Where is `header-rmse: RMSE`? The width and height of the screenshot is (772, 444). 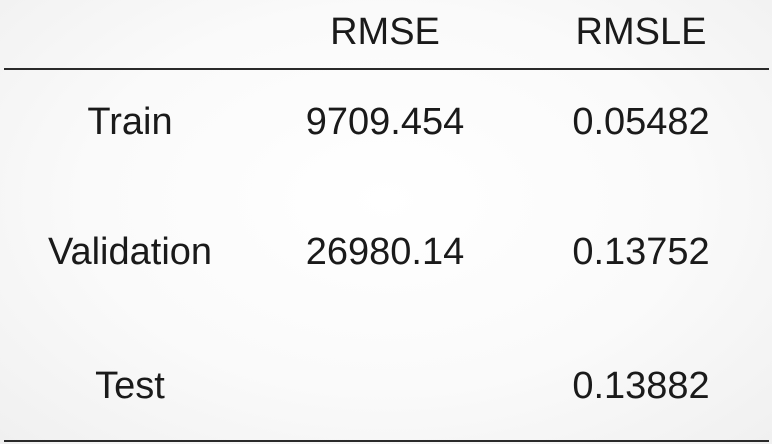 header-rmse: RMSE is located at coordinates (385, 32).